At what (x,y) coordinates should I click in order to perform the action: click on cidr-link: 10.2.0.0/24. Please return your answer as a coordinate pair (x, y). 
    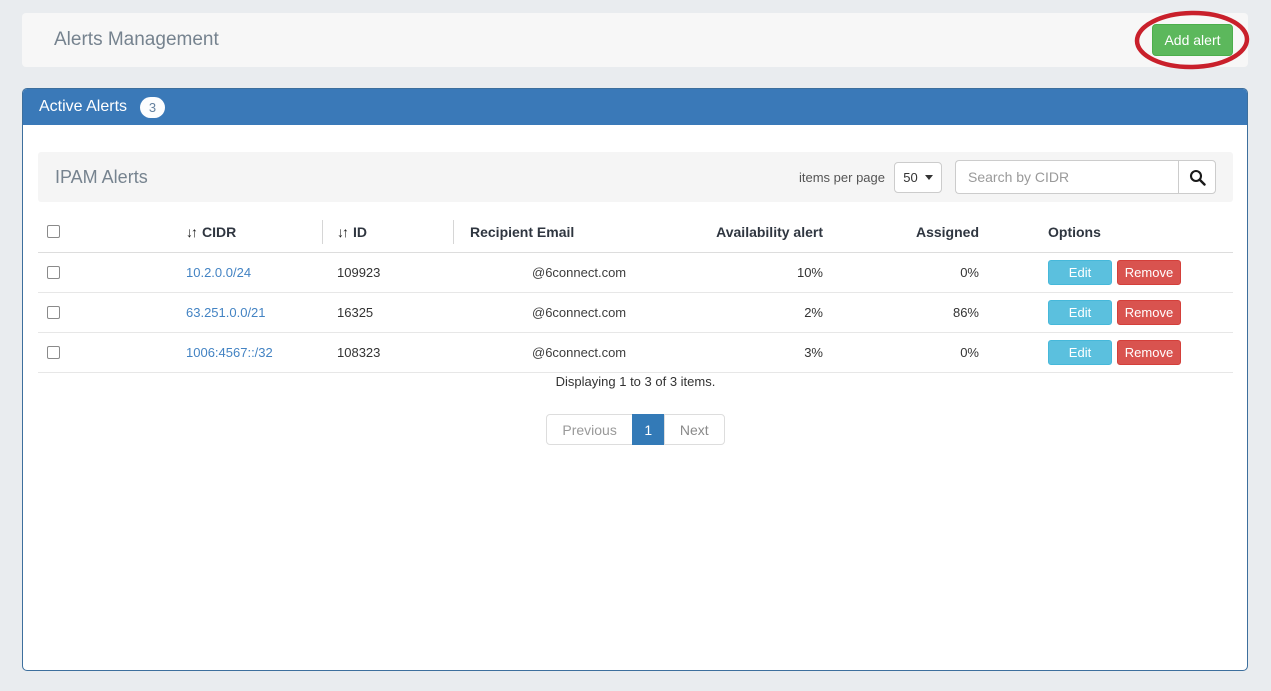
    Looking at the image, I should click on (219, 272).